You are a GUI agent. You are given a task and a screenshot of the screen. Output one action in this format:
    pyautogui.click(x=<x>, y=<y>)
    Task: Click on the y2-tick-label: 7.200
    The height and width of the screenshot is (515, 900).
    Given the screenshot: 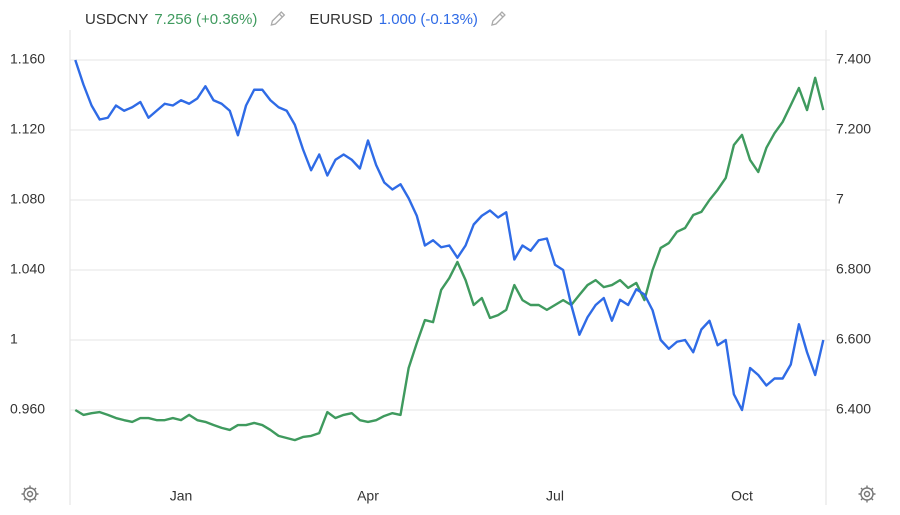 What is the action you would take?
    pyautogui.click(x=853, y=129)
    